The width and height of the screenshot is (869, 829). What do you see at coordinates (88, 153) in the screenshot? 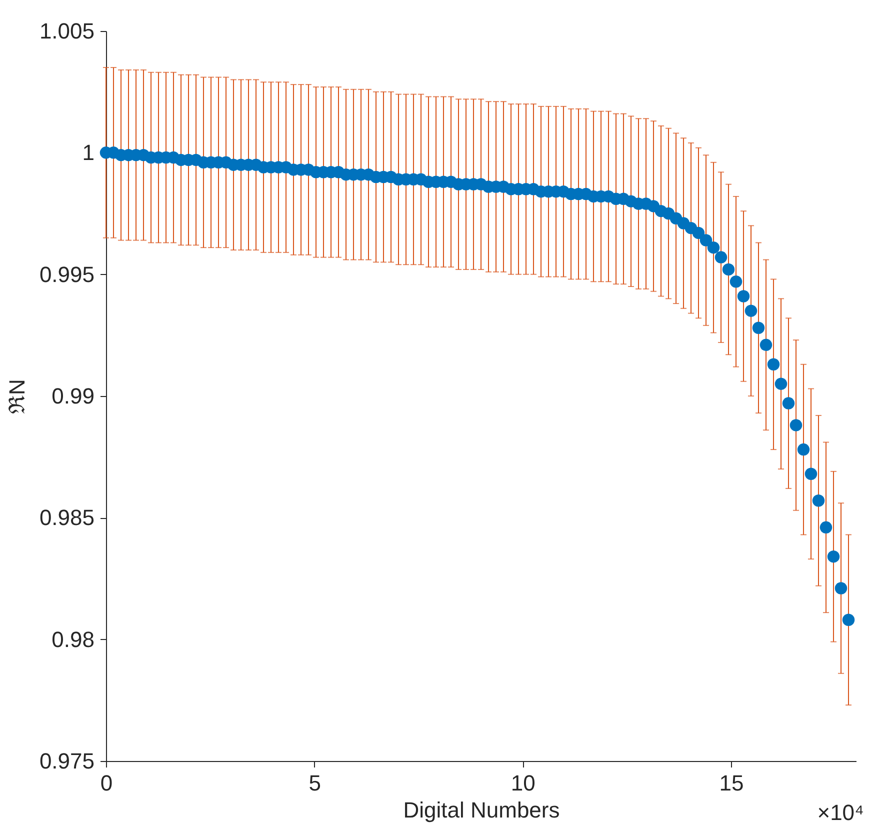
I see `y-tick-label: 1` at bounding box center [88, 153].